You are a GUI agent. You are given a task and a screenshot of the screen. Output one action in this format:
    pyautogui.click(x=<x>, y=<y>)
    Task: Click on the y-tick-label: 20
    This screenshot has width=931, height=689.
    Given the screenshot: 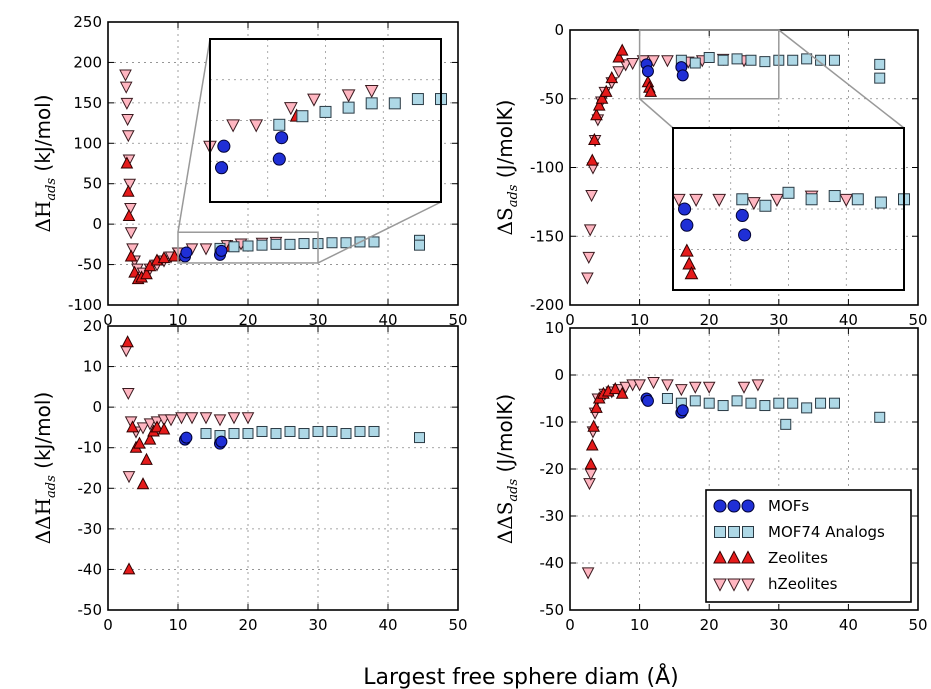 What is the action you would take?
    pyautogui.click(x=92, y=326)
    